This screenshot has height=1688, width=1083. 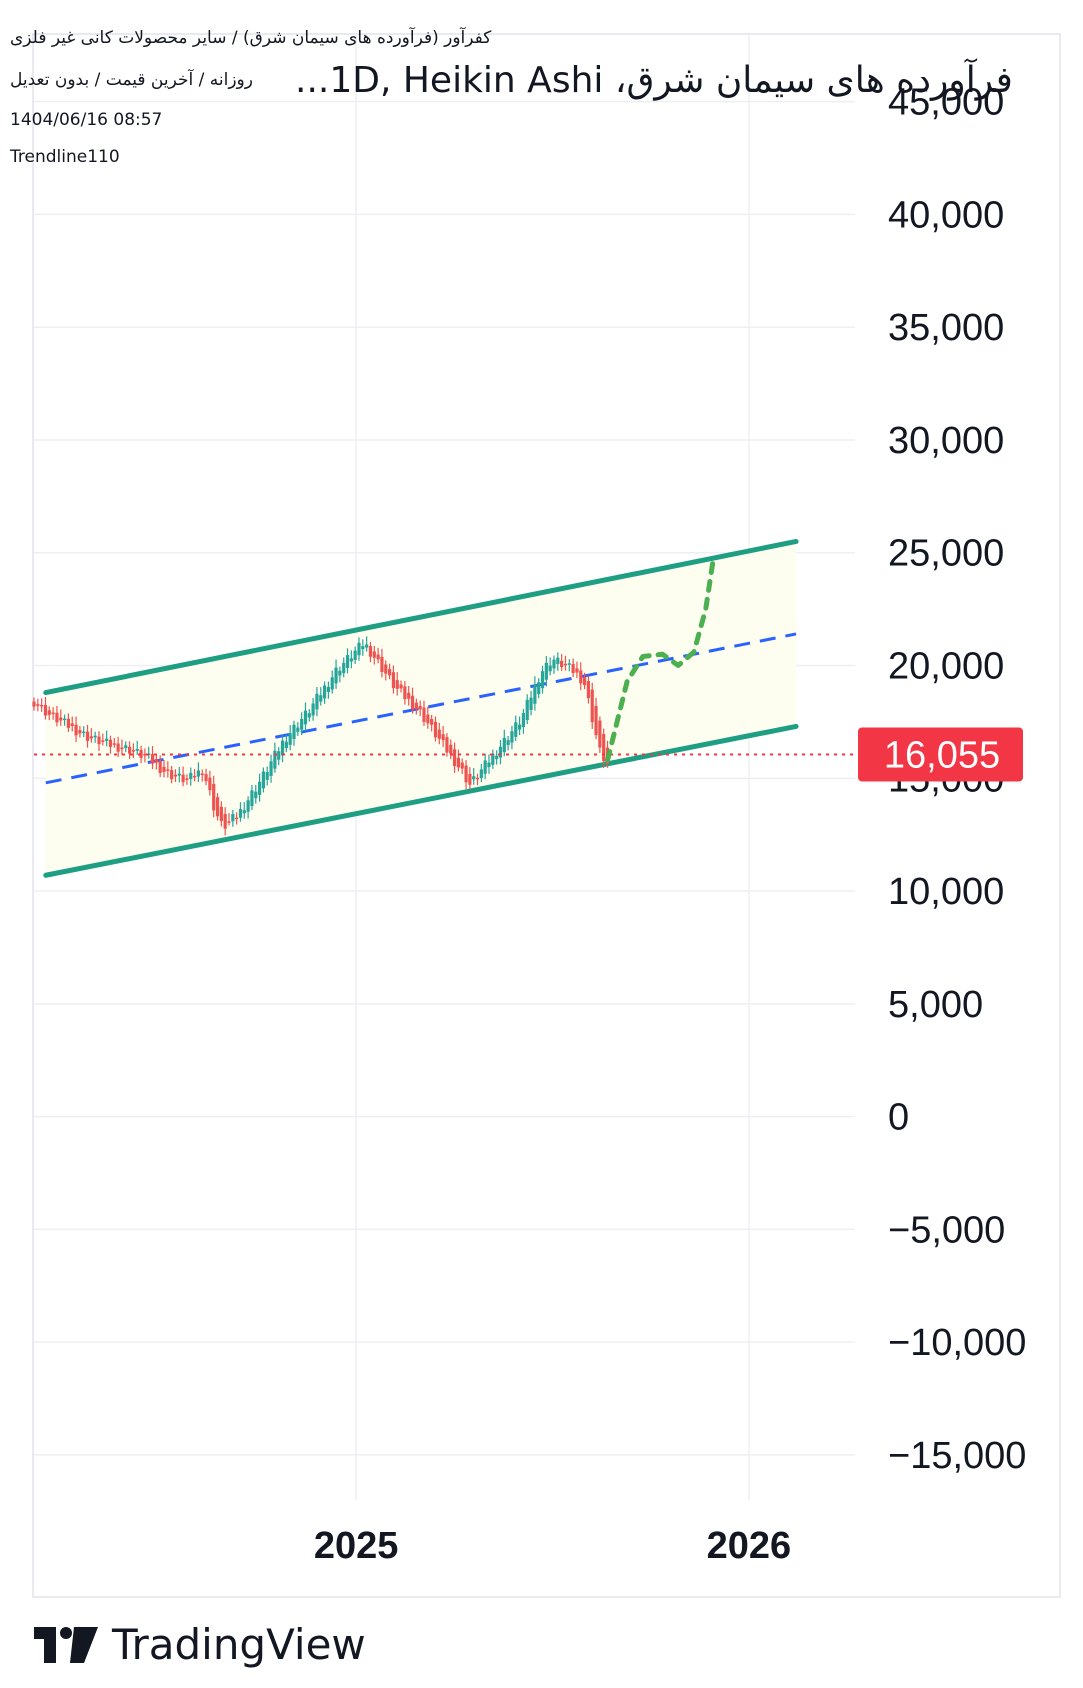 What do you see at coordinates (66, 1644) in the screenshot?
I see `tradingview-logo-icon` at bounding box center [66, 1644].